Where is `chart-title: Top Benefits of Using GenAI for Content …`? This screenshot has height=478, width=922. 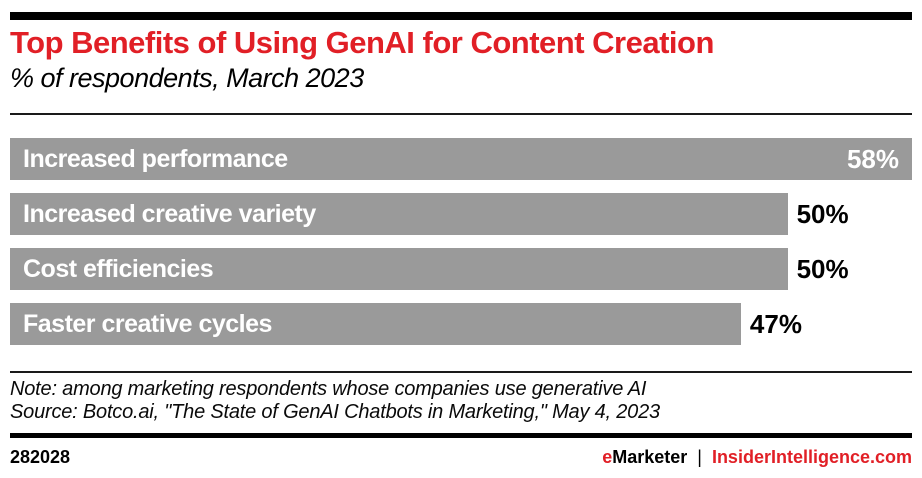 chart-title: Top Benefits of Using GenAI for Content … is located at coordinates (362, 42).